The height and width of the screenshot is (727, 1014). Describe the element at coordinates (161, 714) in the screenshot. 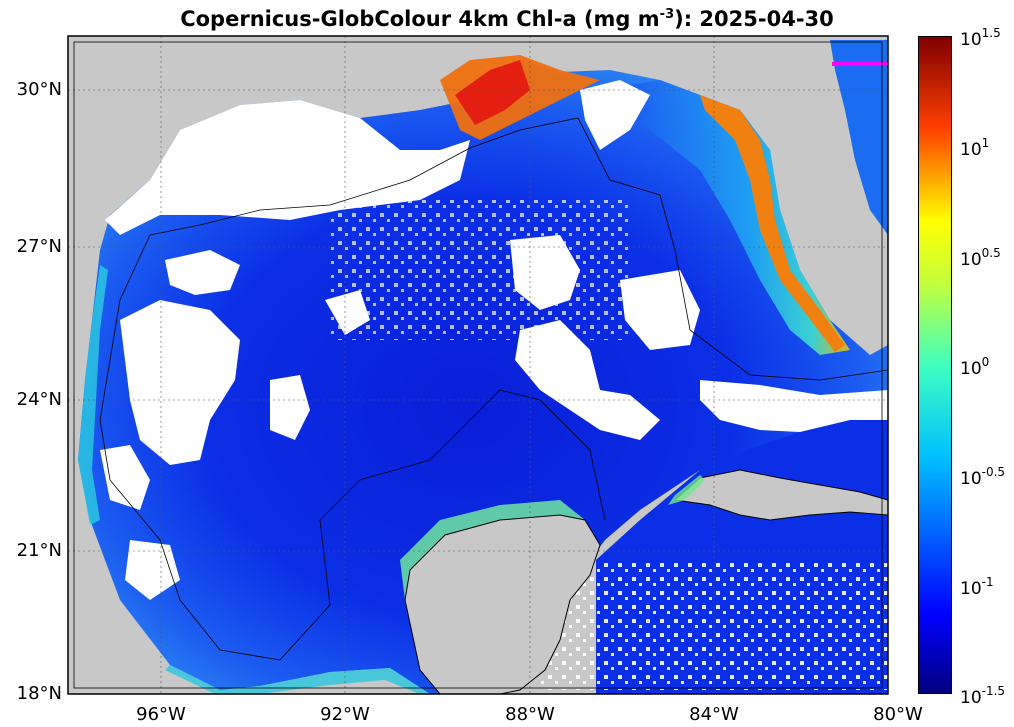

I see `lon-label-96w: 96°W` at that location.